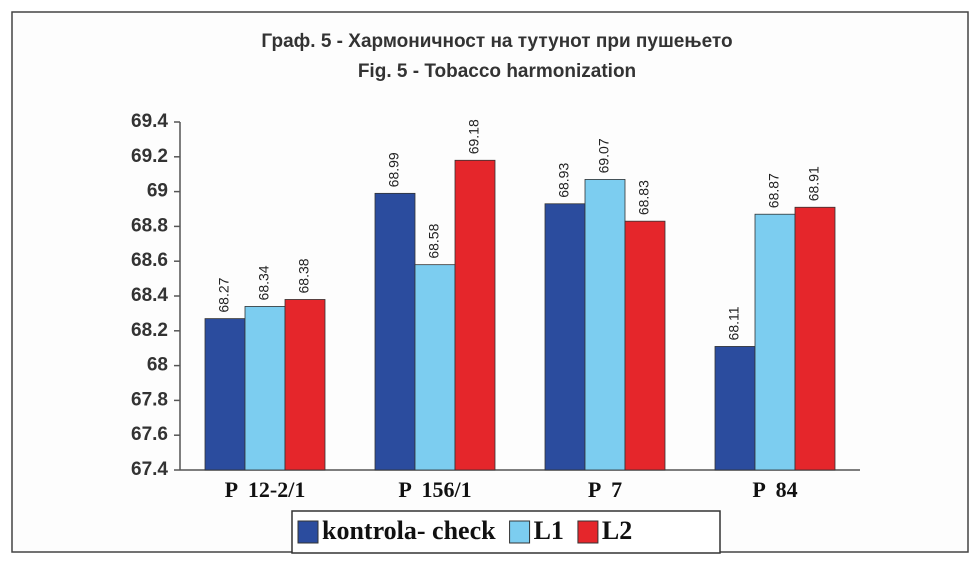 The width and height of the screenshot is (980, 563). What do you see at coordinates (149, 330) in the screenshot?
I see `y-tick-label: 68.2` at bounding box center [149, 330].